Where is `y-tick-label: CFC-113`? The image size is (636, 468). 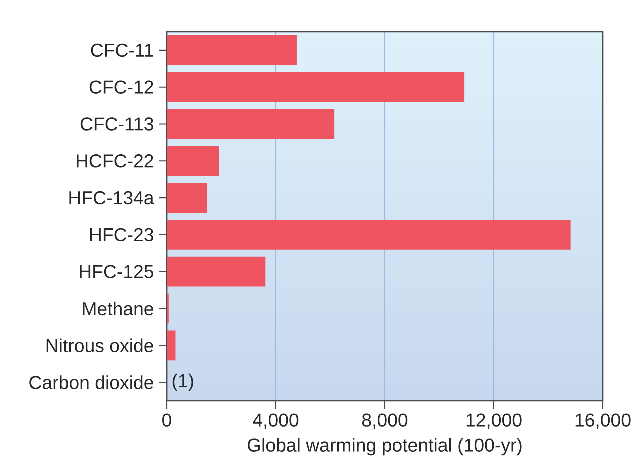
y-tick-label: CFC-113 is located at coordinates (117, 124).